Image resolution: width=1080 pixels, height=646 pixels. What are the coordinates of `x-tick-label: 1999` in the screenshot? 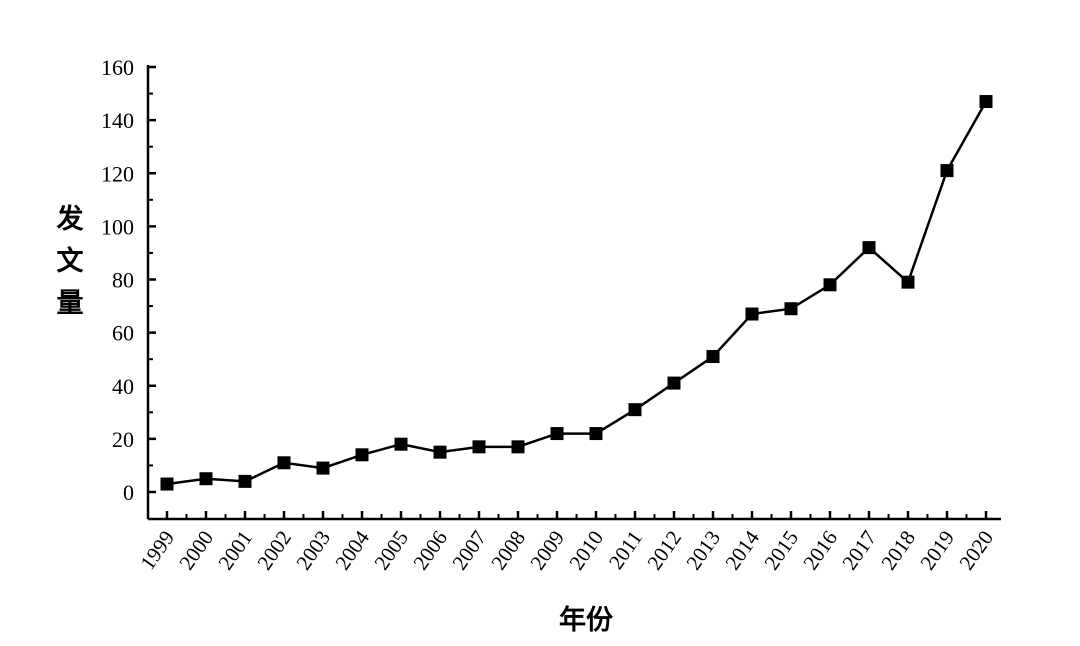 It's located at (157, 550).